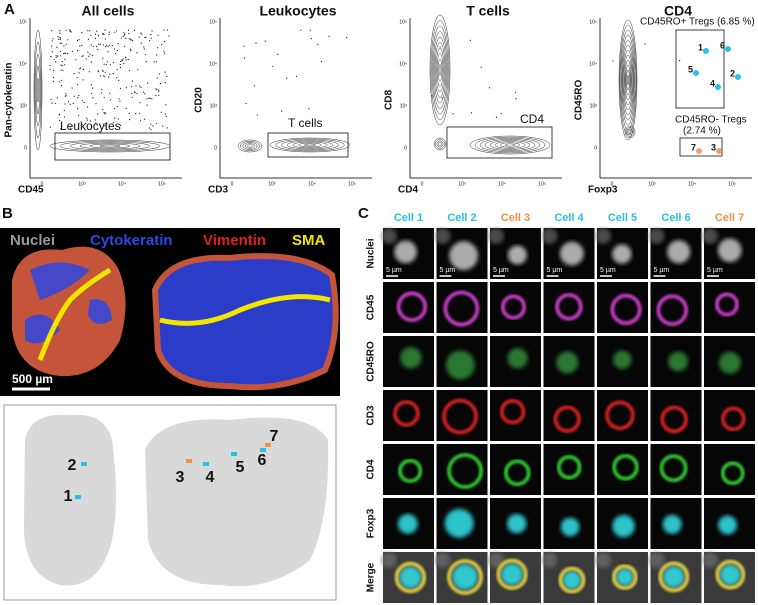 This screenshot has height=605, width=758. Describe the element at coordinates (569, 218) in the screenshot. I see `cell-header: Cell 4` at that location.